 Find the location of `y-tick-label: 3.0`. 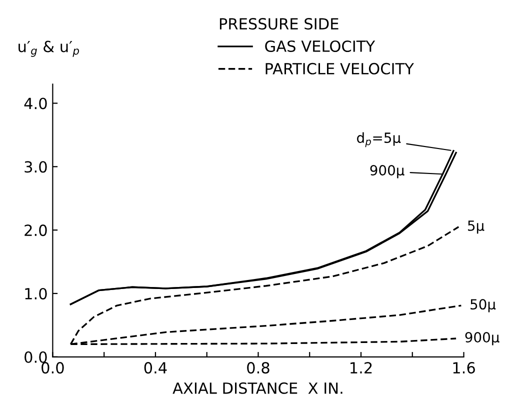

y-tick-label: 3.0 is located at coordinates (35, 167).